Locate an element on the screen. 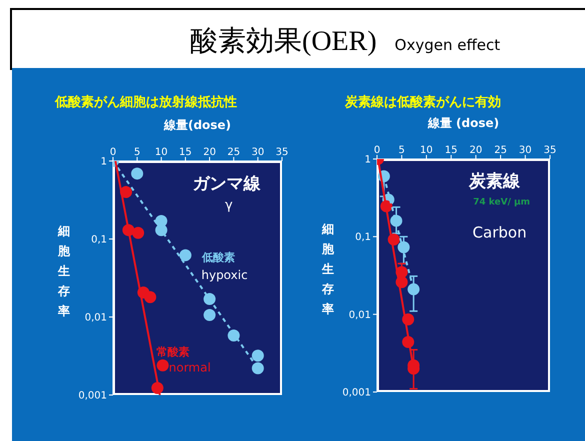  annotation: 低酸素 is located at coordinates (218, 257).